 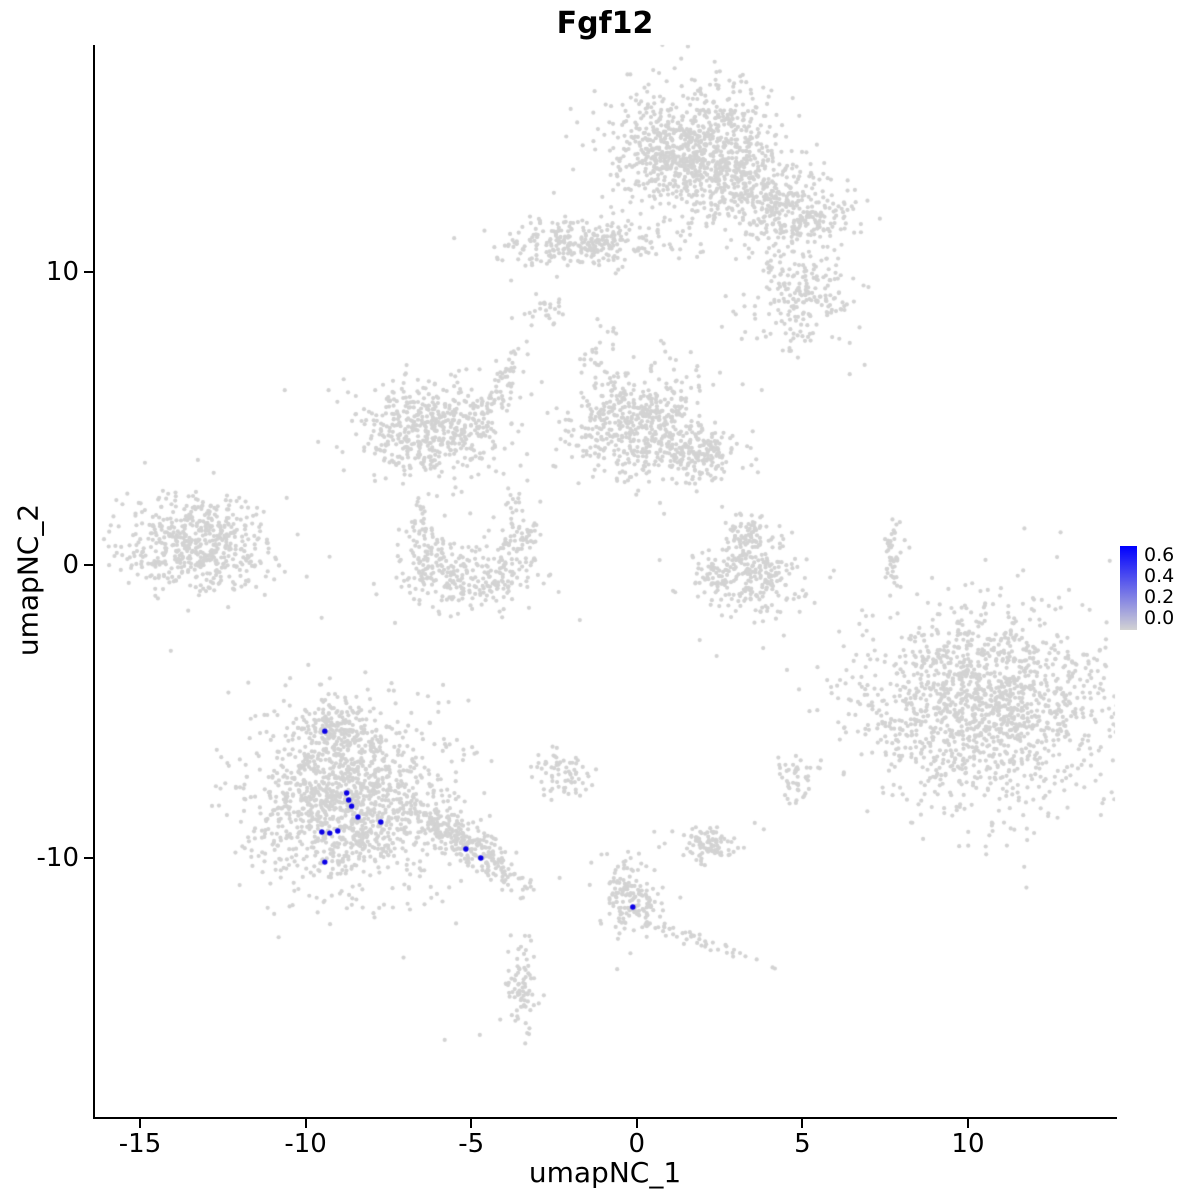 What do you see at coordinates (57, 858) in the screenshot?
I see `y-tick-label: -10` at bounding box center [57, 858].